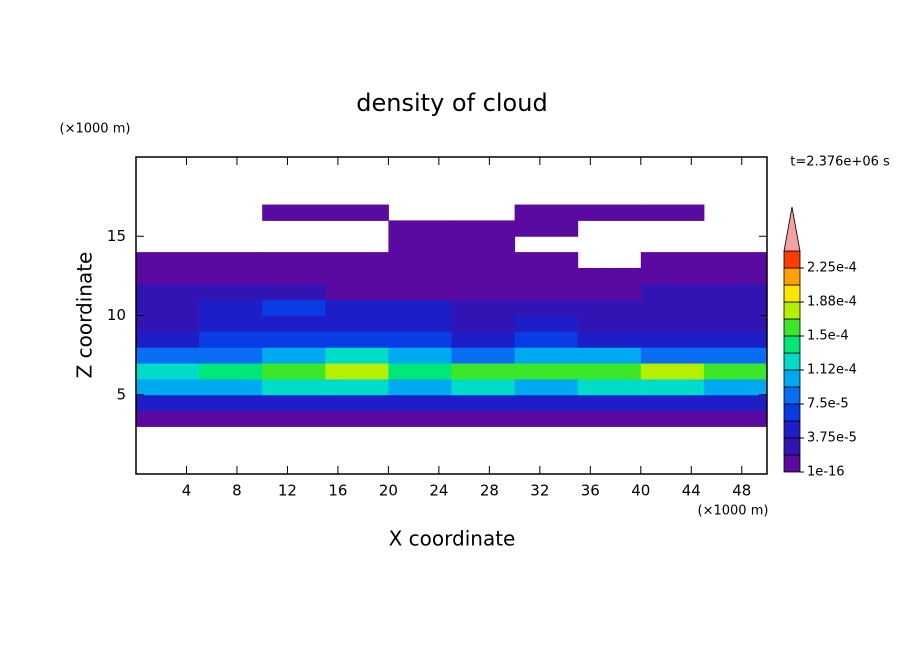 The width and height of the screenshot is (904, 654). I want to click on colorbar-tick-label: 3.75e-5, so click(832, 438).